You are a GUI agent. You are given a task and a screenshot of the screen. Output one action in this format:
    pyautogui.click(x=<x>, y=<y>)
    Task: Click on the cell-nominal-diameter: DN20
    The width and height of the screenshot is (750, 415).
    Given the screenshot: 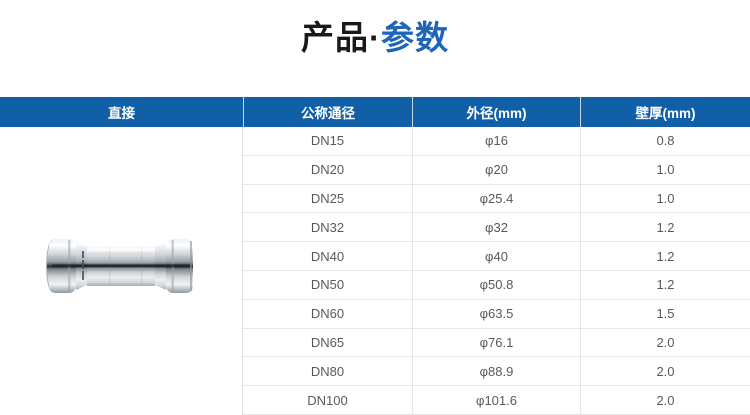 What is the action you would take?
    pyautogui.click(x=327, y=170)
    